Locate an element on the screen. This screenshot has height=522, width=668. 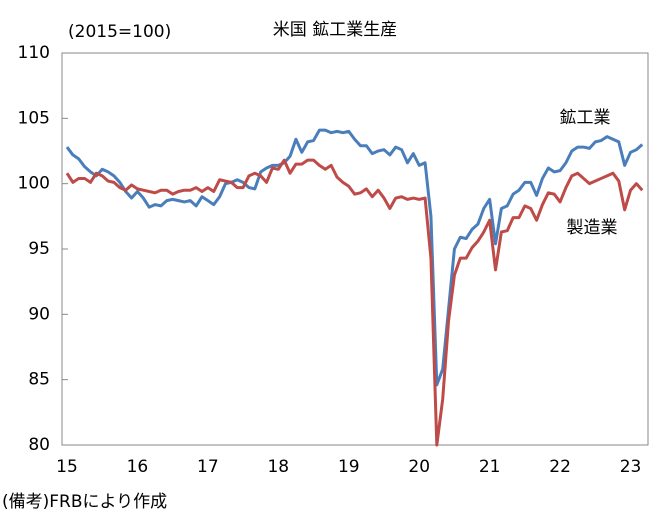
y-tick-label: 105 is located at coordinates (34, 118).